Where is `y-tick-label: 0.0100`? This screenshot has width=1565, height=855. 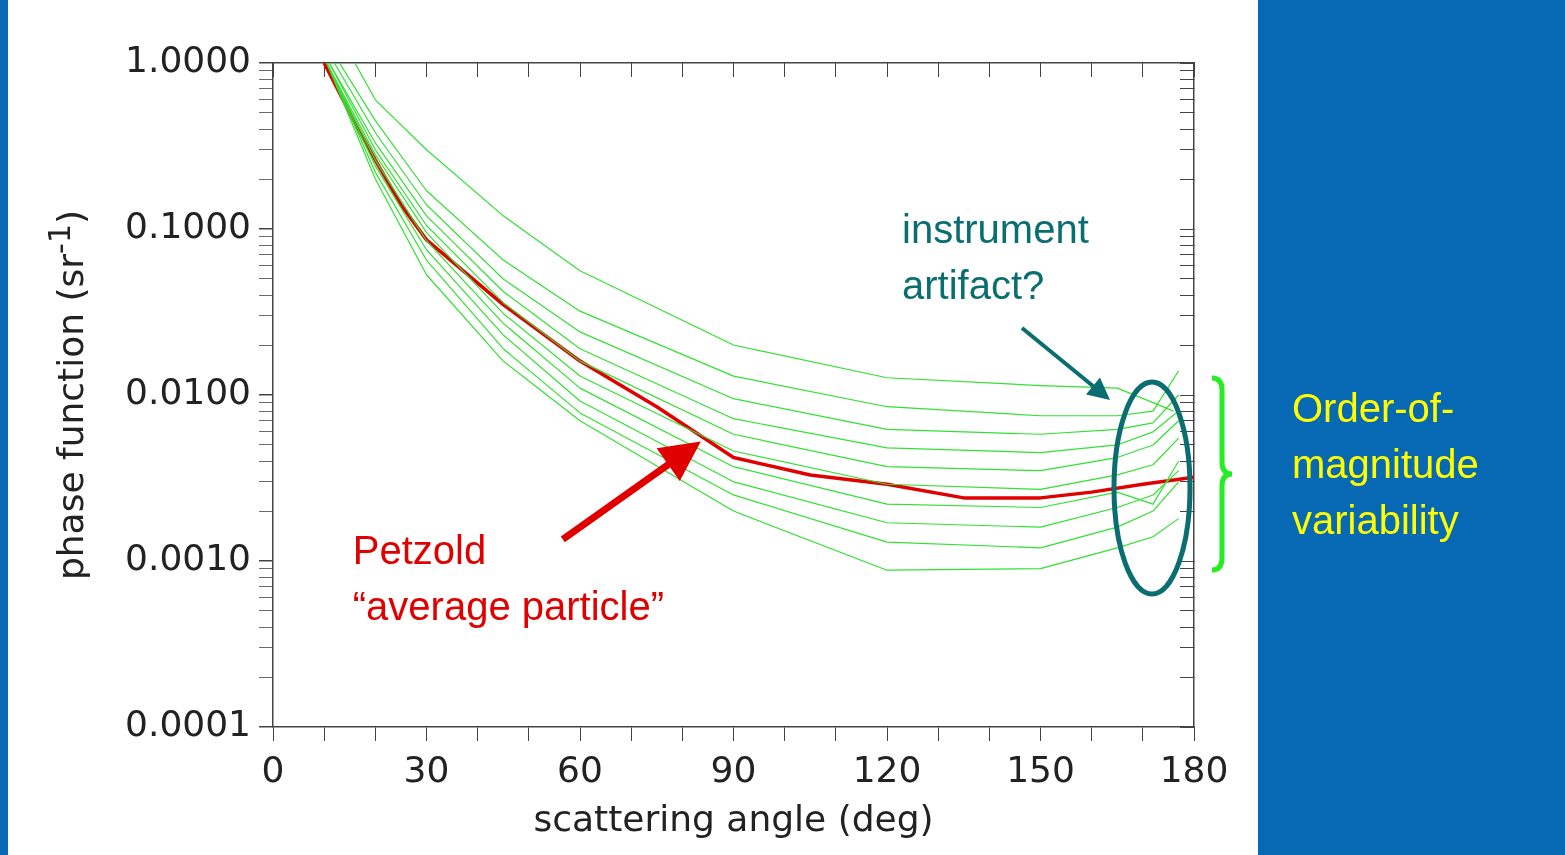
y-tick-label: 0.0100 is located at coordinates (188, 392).